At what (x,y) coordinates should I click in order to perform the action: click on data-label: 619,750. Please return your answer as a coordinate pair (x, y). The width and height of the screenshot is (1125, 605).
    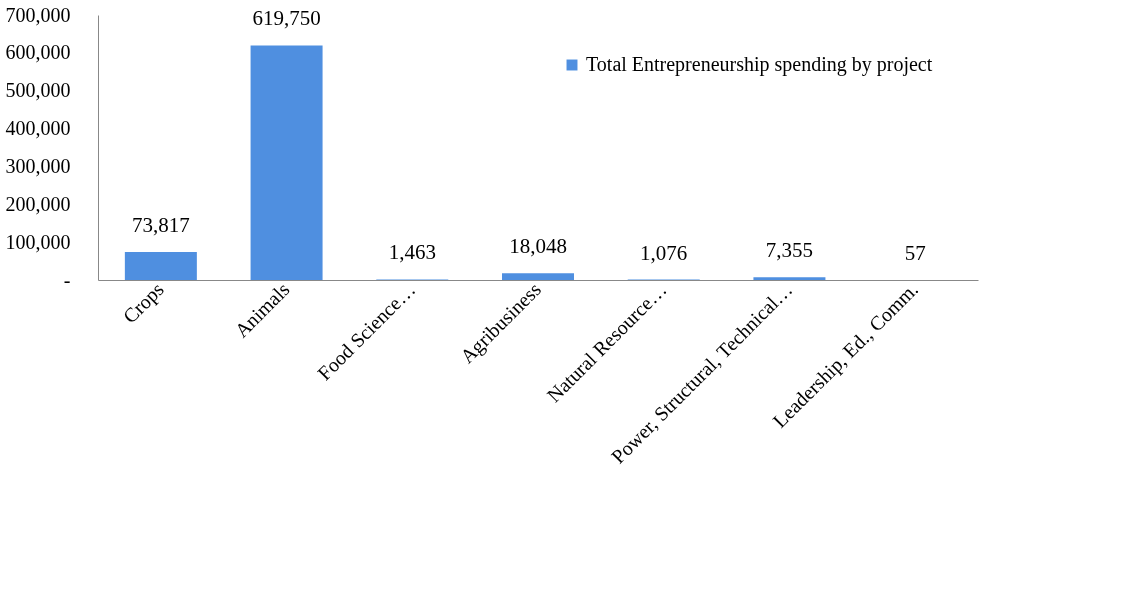
    Looking at the image, I should click on (286, 18).